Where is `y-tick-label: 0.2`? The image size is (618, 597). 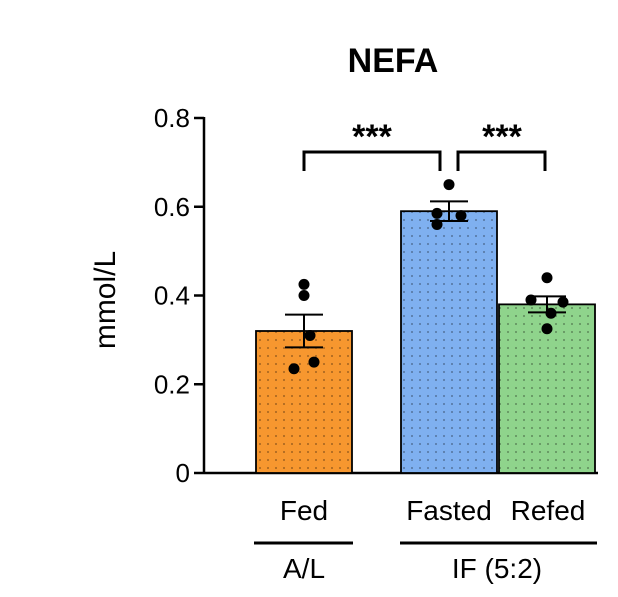 y-tick-label: 0.2 is located at coordinates (172, 384).